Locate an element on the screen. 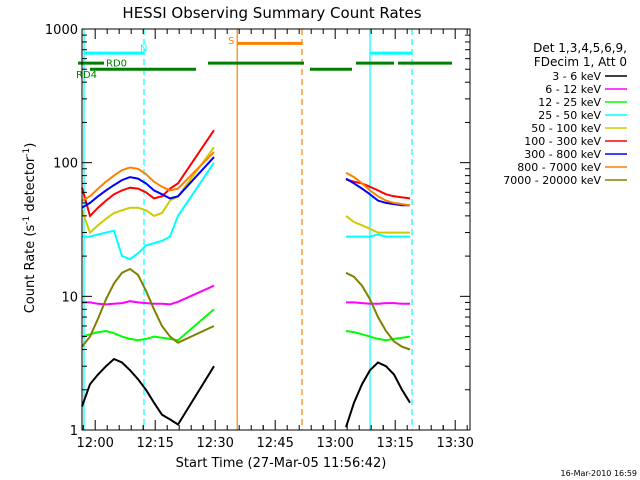 The image size is (640, 480). legend-entry: 800 - 7000 keV is located at coordinates (559, 167).